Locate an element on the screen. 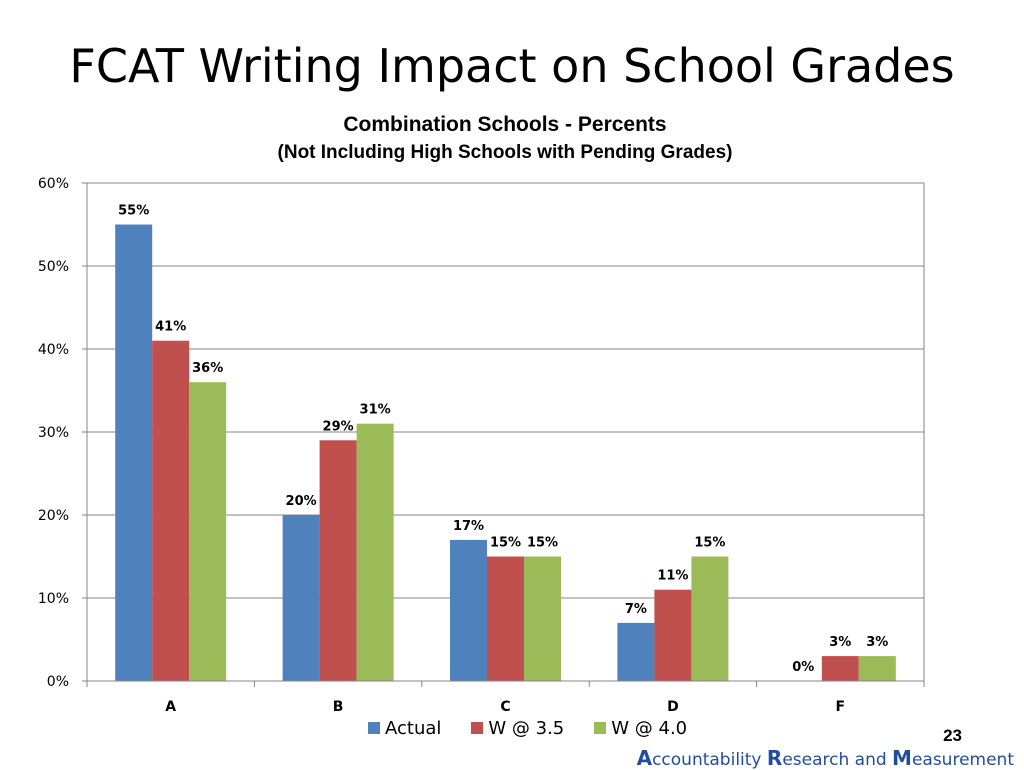 The image size is (1024, 770). footer-word-r: esearch and is located at coordinates (837, 760).